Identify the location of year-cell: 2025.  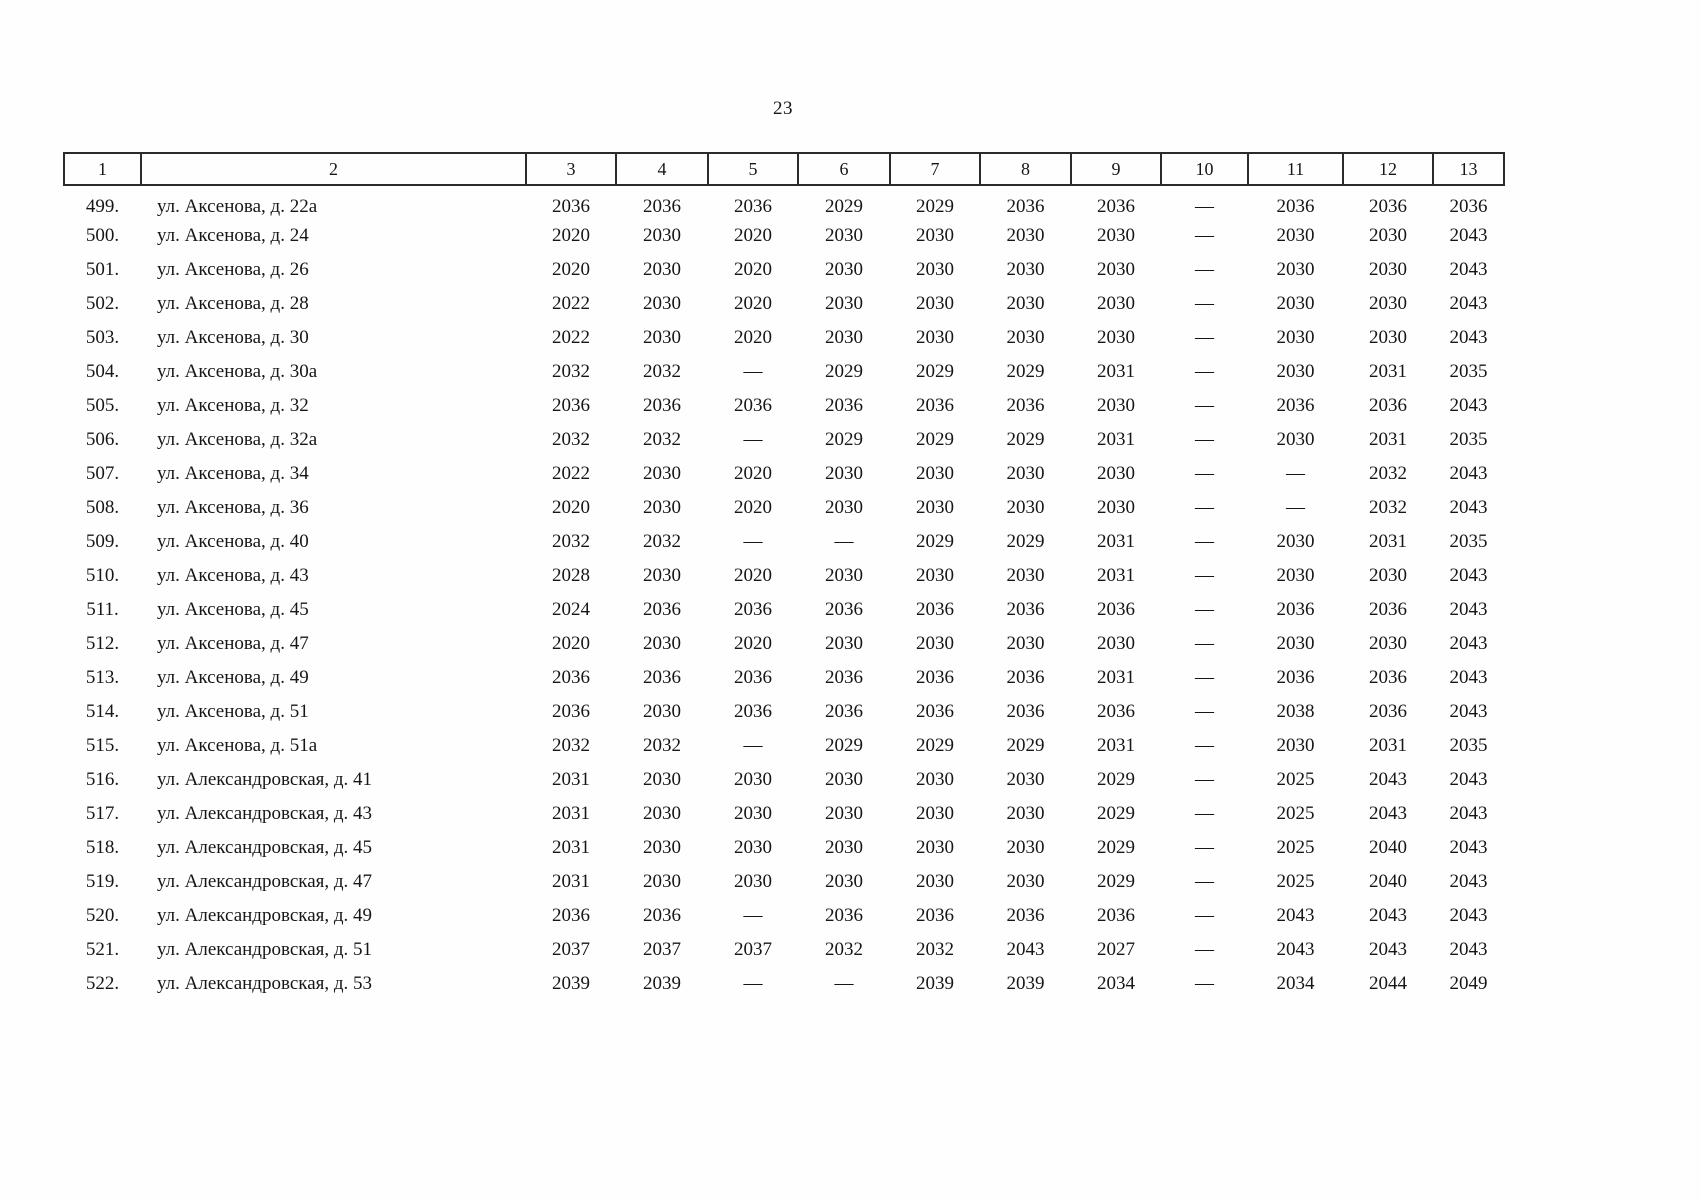
(1295, 847).